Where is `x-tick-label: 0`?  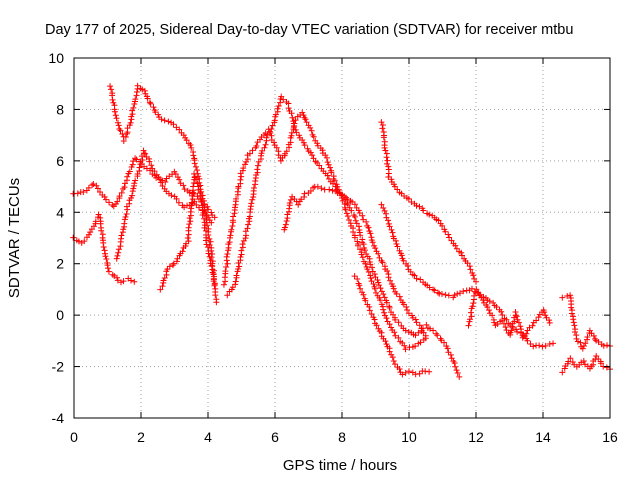
x-tick-label: 0 is located at coordinates (74, 437).